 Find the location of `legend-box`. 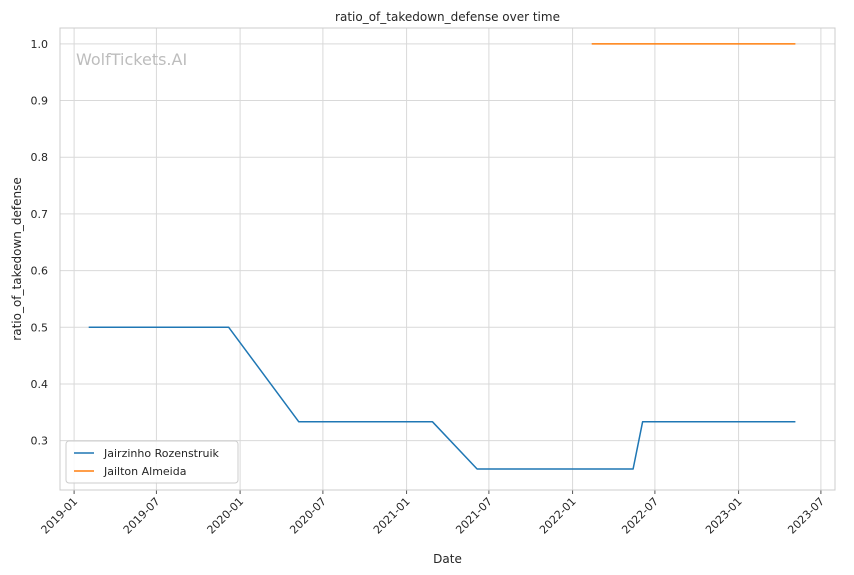

legend-box is located at coordinates (152, 462).